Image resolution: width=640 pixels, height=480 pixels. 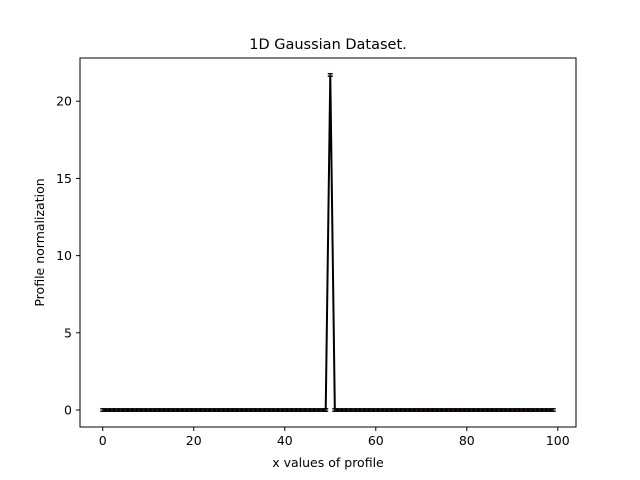 I want to click on y-tick-label: 0, so click(x=68, y=410).